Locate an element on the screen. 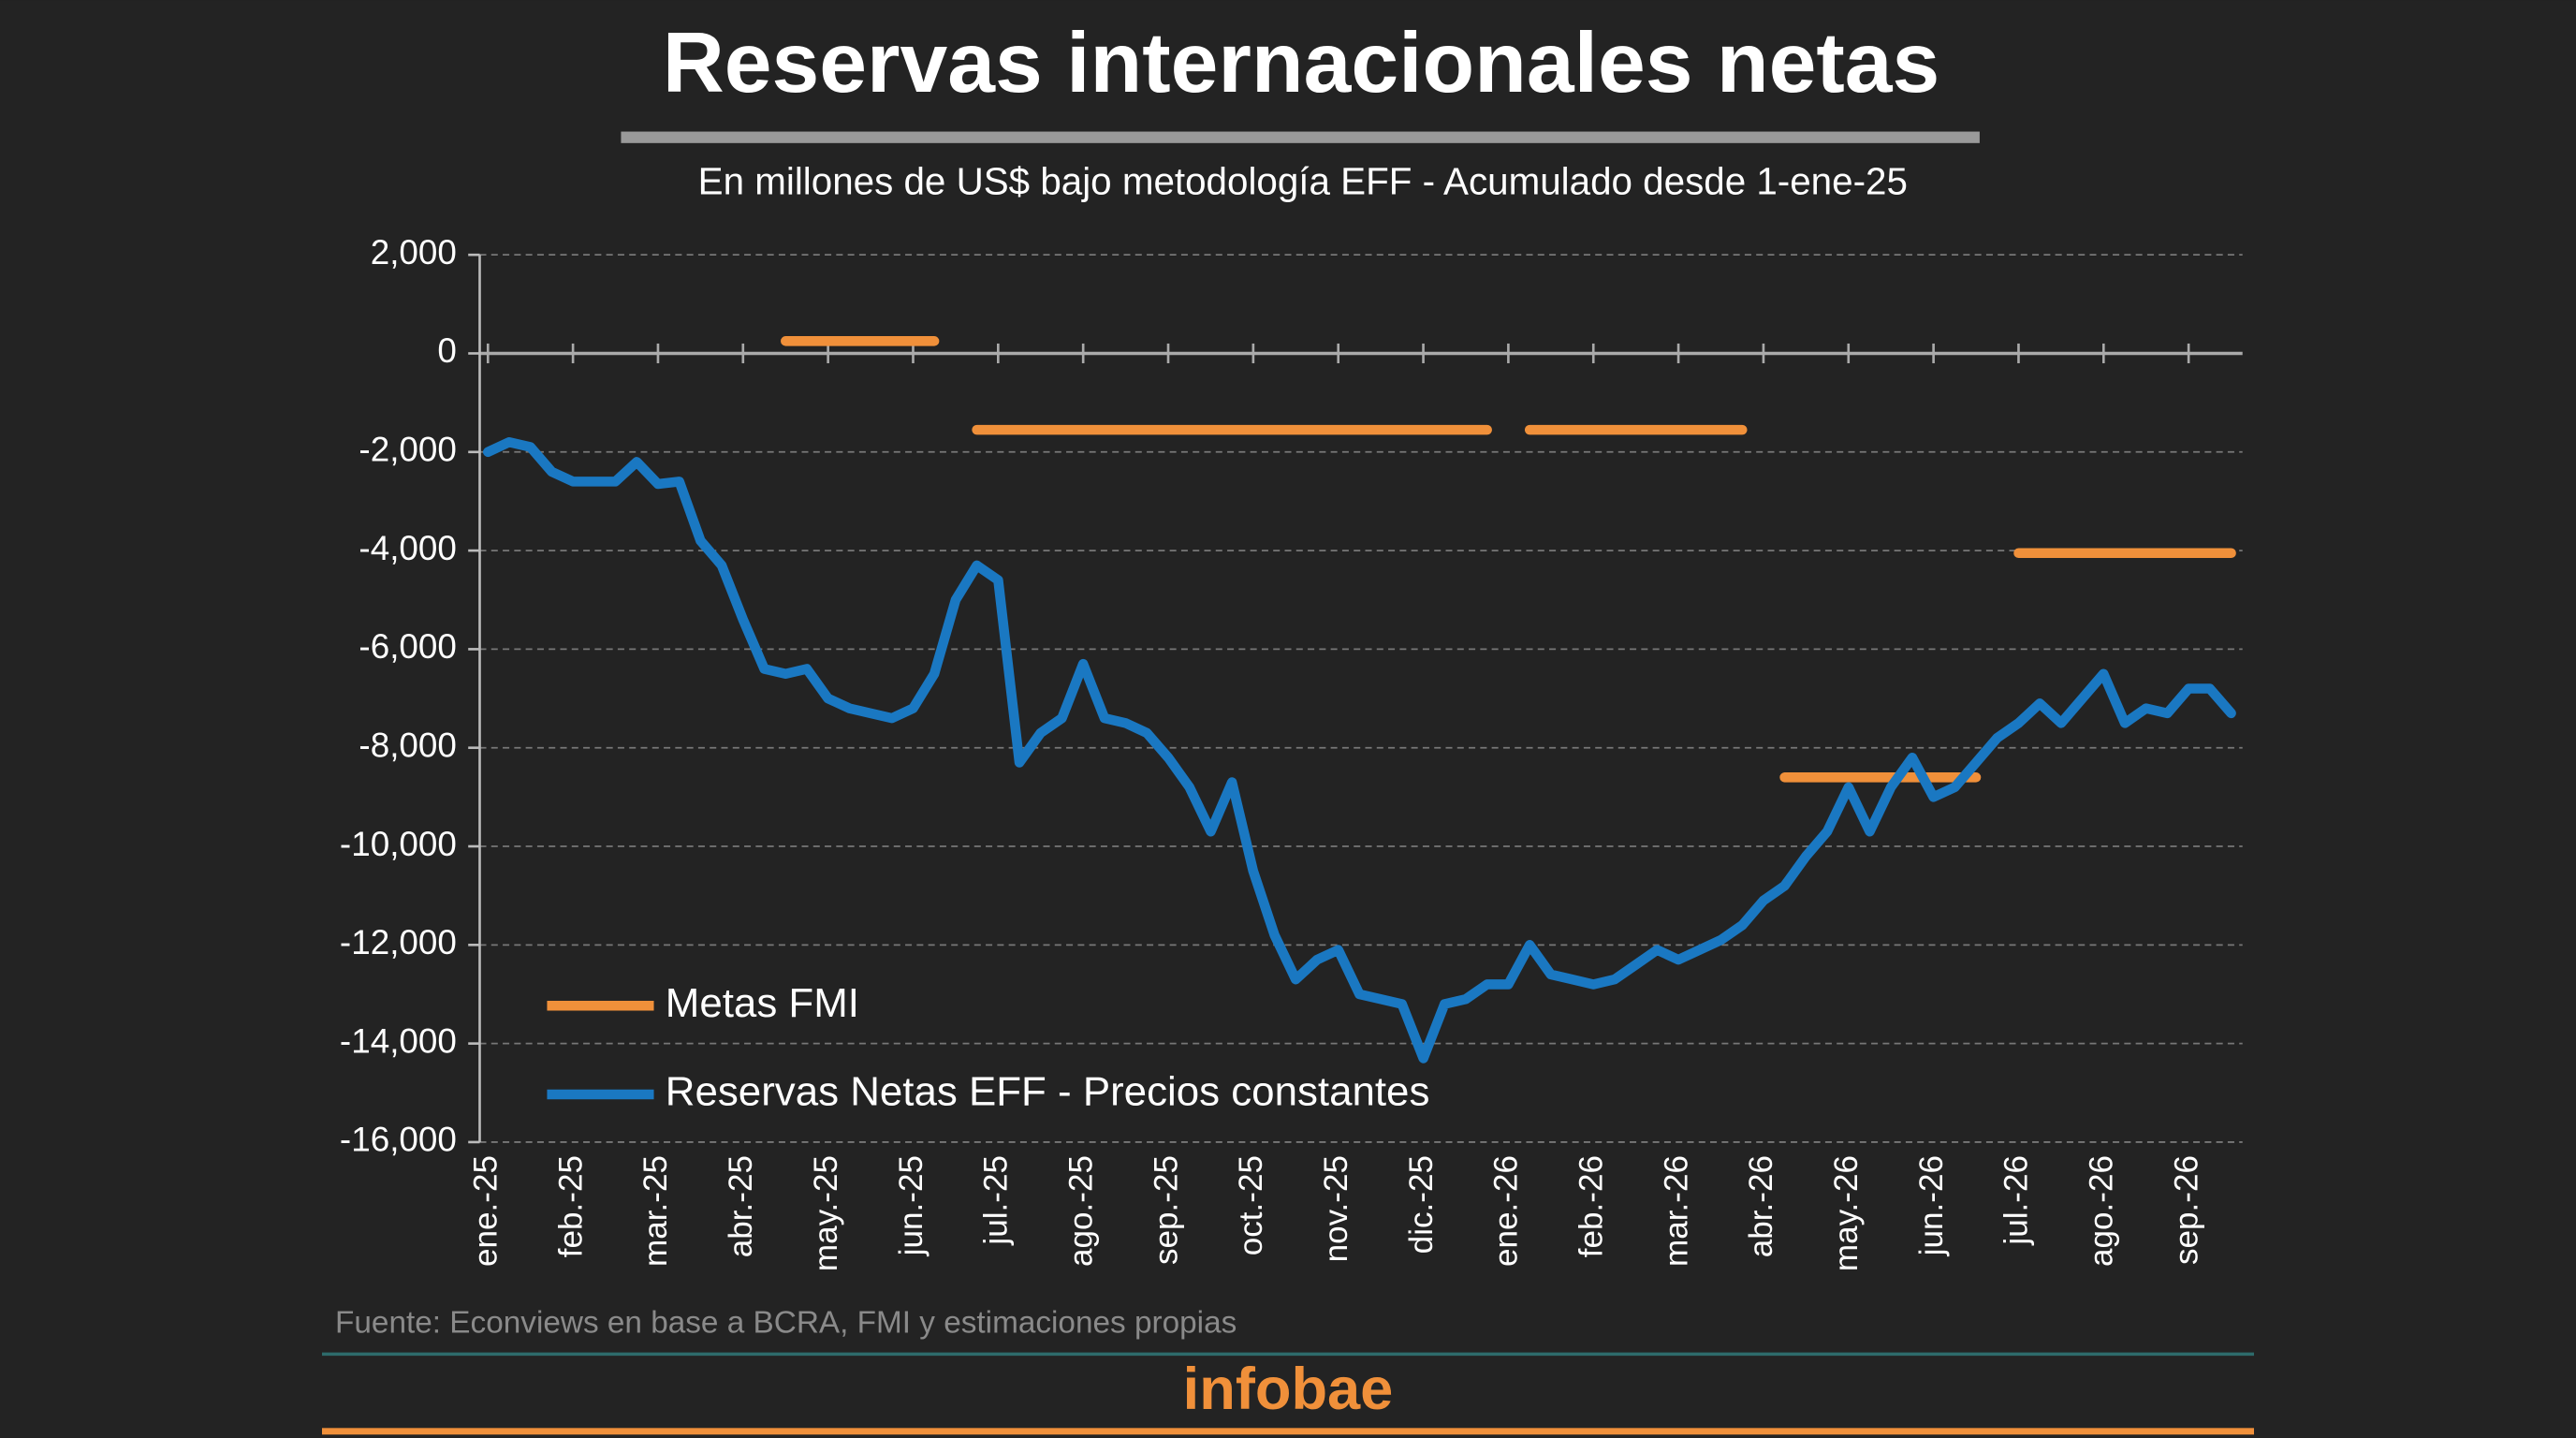 The image size is (2576, 1438). x-tick-label: may.-26 is located at coordinates (1846, 1213).